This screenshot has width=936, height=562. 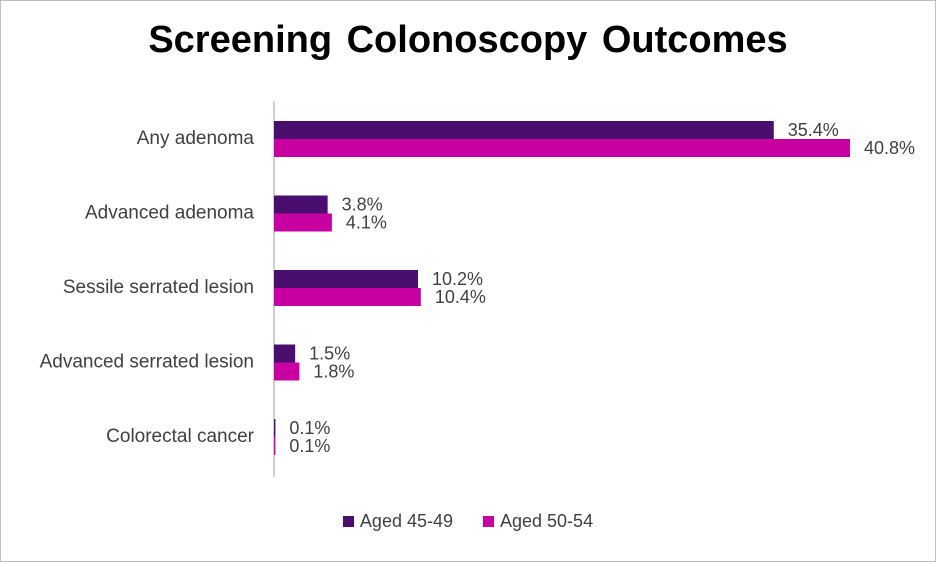 I want to click on data-label-series-2: 1.8%, so click(x=333, y=372).